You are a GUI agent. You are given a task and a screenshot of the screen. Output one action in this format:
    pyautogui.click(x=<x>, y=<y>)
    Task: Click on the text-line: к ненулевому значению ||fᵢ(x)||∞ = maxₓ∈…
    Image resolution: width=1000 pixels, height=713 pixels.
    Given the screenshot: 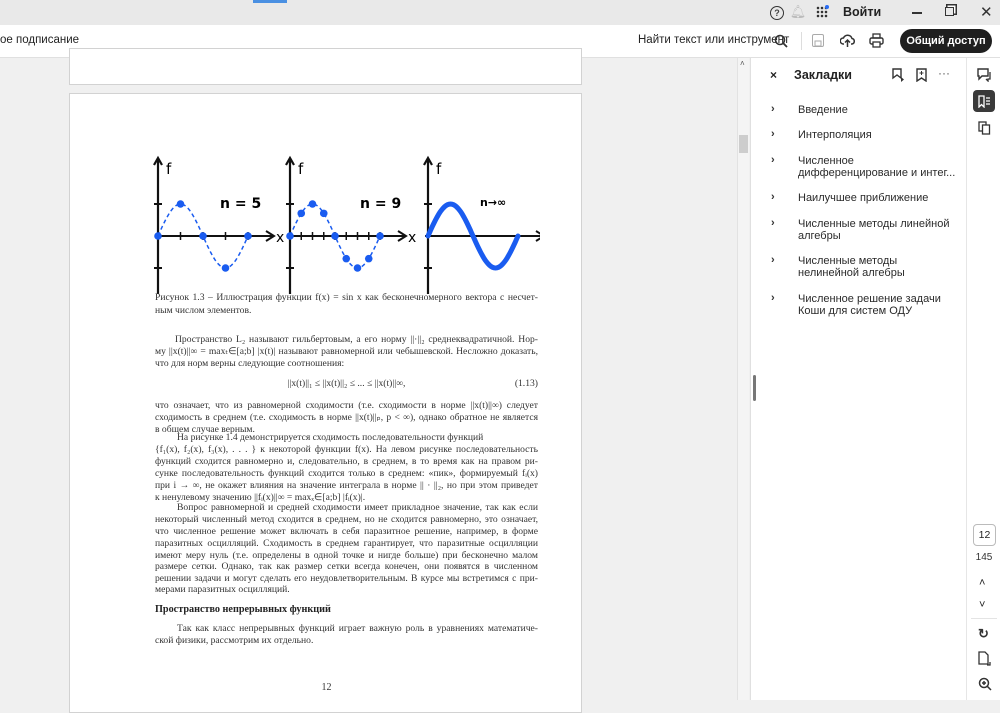 What is the action you would take?
    pyautogui.click(x=260, y=497)
    